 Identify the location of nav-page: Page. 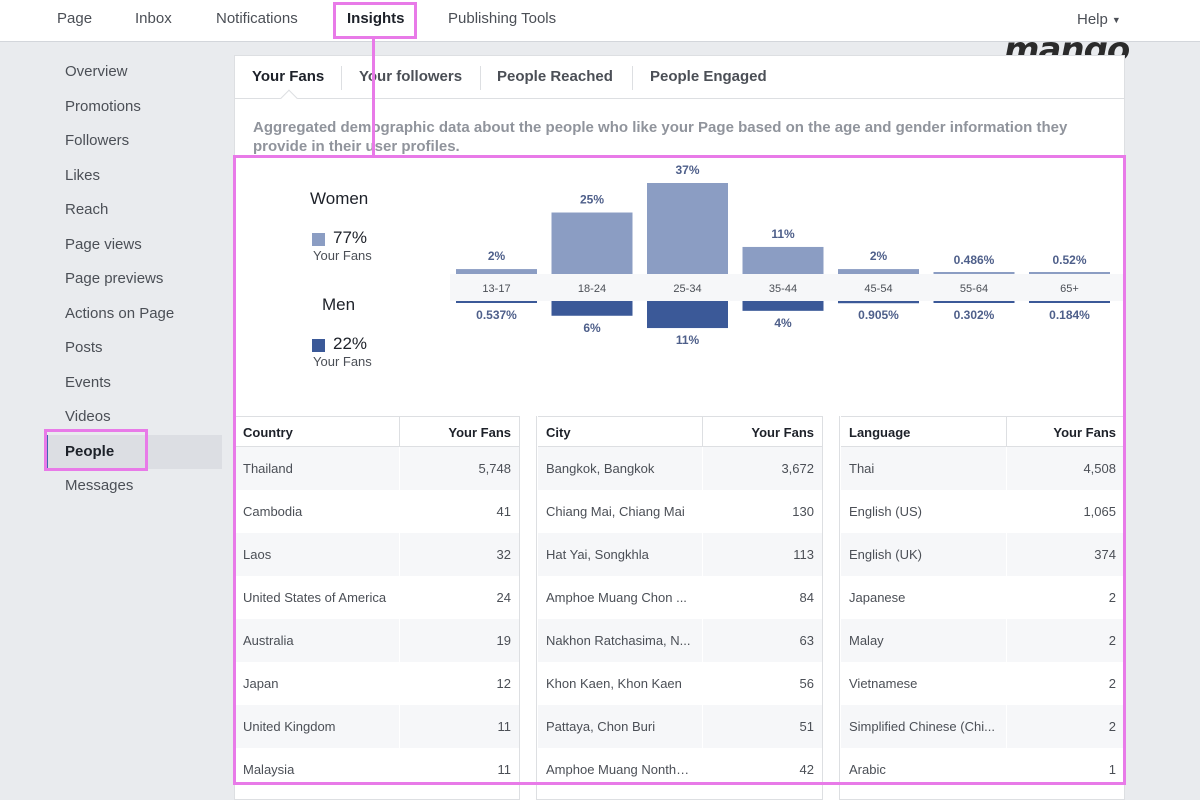
(75, 18).